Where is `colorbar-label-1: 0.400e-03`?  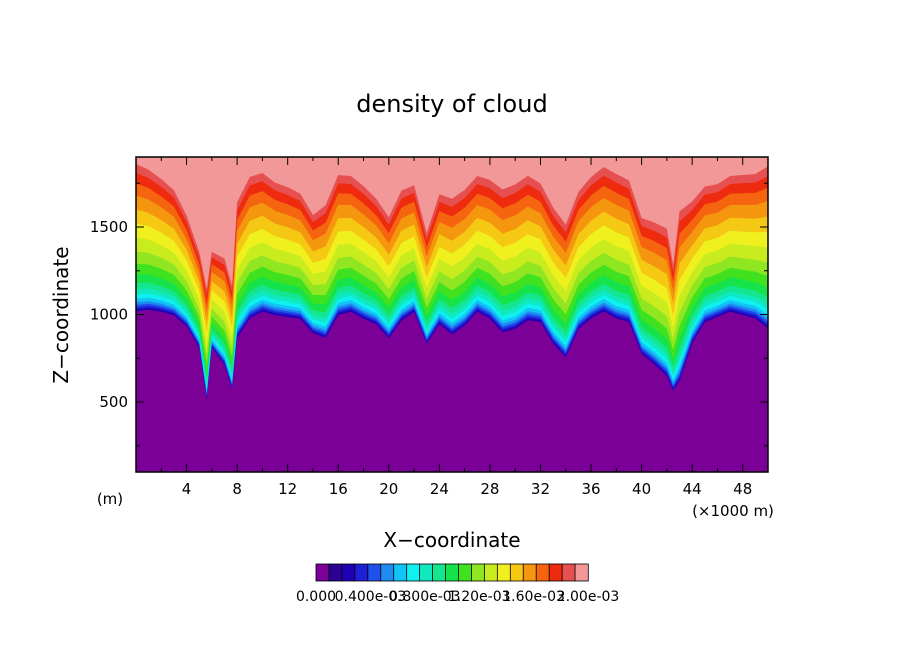
colorbar-label-1: 0.400e-03 is located at coordinates (371, 597).